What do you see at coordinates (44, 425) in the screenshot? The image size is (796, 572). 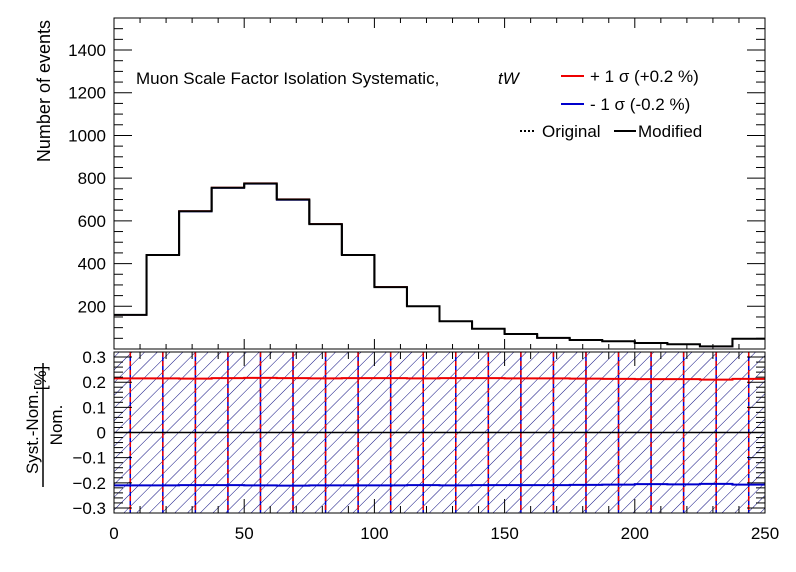 I see `ratio-y-axis-label: Syst.-Nom. Nom. [%]` at bounding box center [44, 425].